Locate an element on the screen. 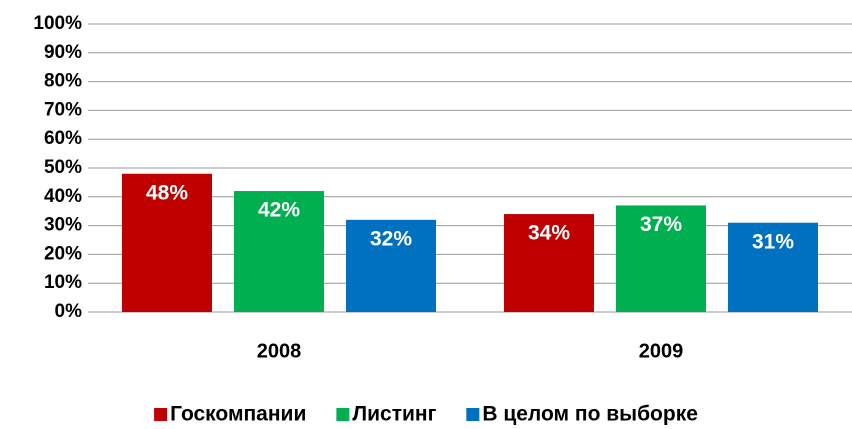  value-label: 37% is located at coordinates (661, 224).